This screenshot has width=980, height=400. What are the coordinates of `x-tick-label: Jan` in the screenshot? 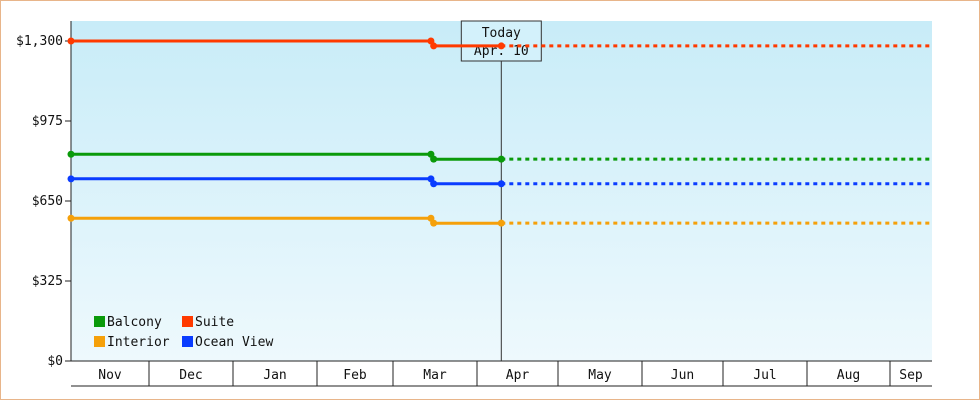 It's located at (274, 375).